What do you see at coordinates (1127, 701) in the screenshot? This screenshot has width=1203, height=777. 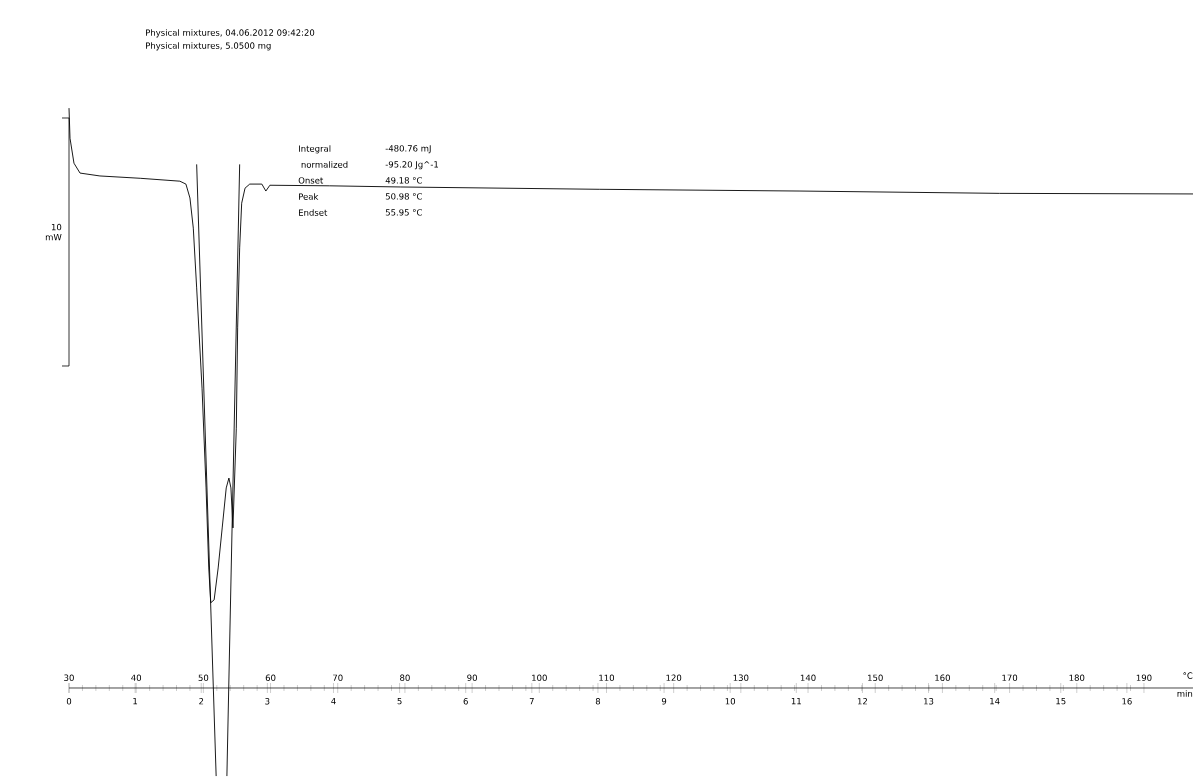 I see `x2-tick-label: 16` at bounding box center [1127, 701].